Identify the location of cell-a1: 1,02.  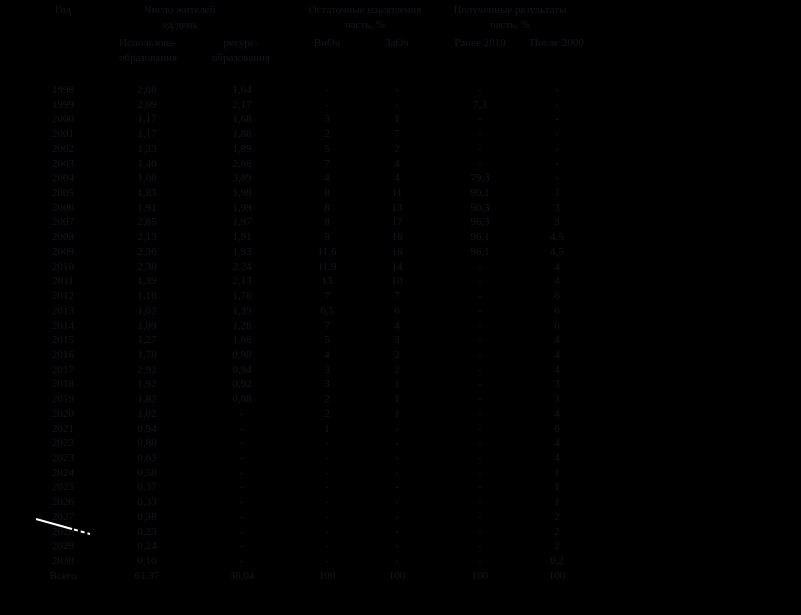
(147, 310).